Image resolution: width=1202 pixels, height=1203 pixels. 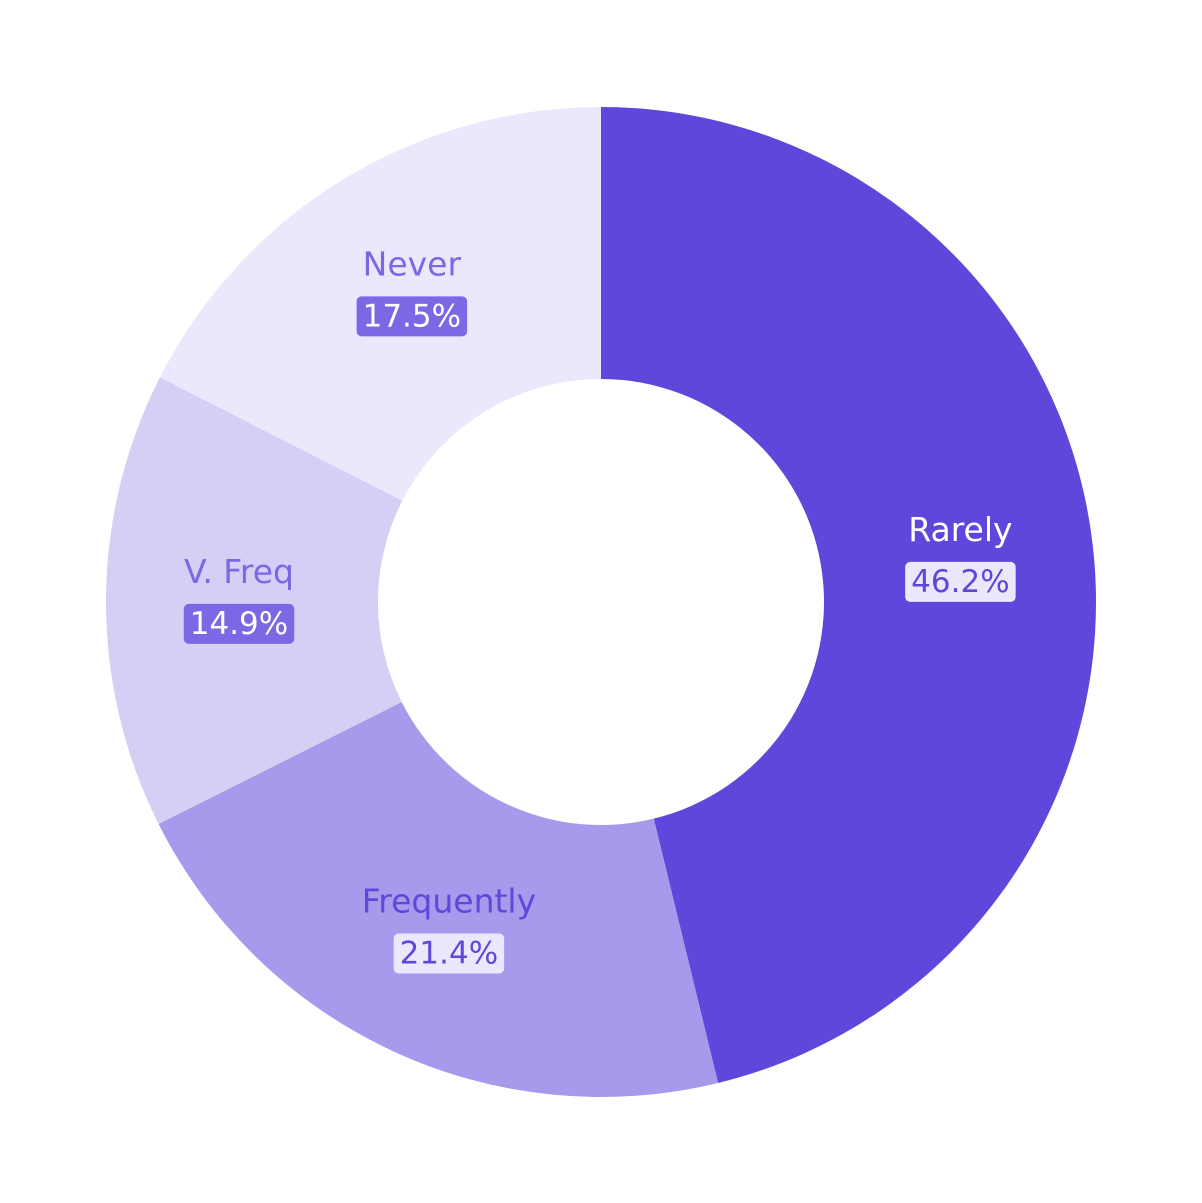 What do you see at coordinates (239, 571) in the screenshot?
I see `category-label: V. Freq` at bounding box center [239, 571].